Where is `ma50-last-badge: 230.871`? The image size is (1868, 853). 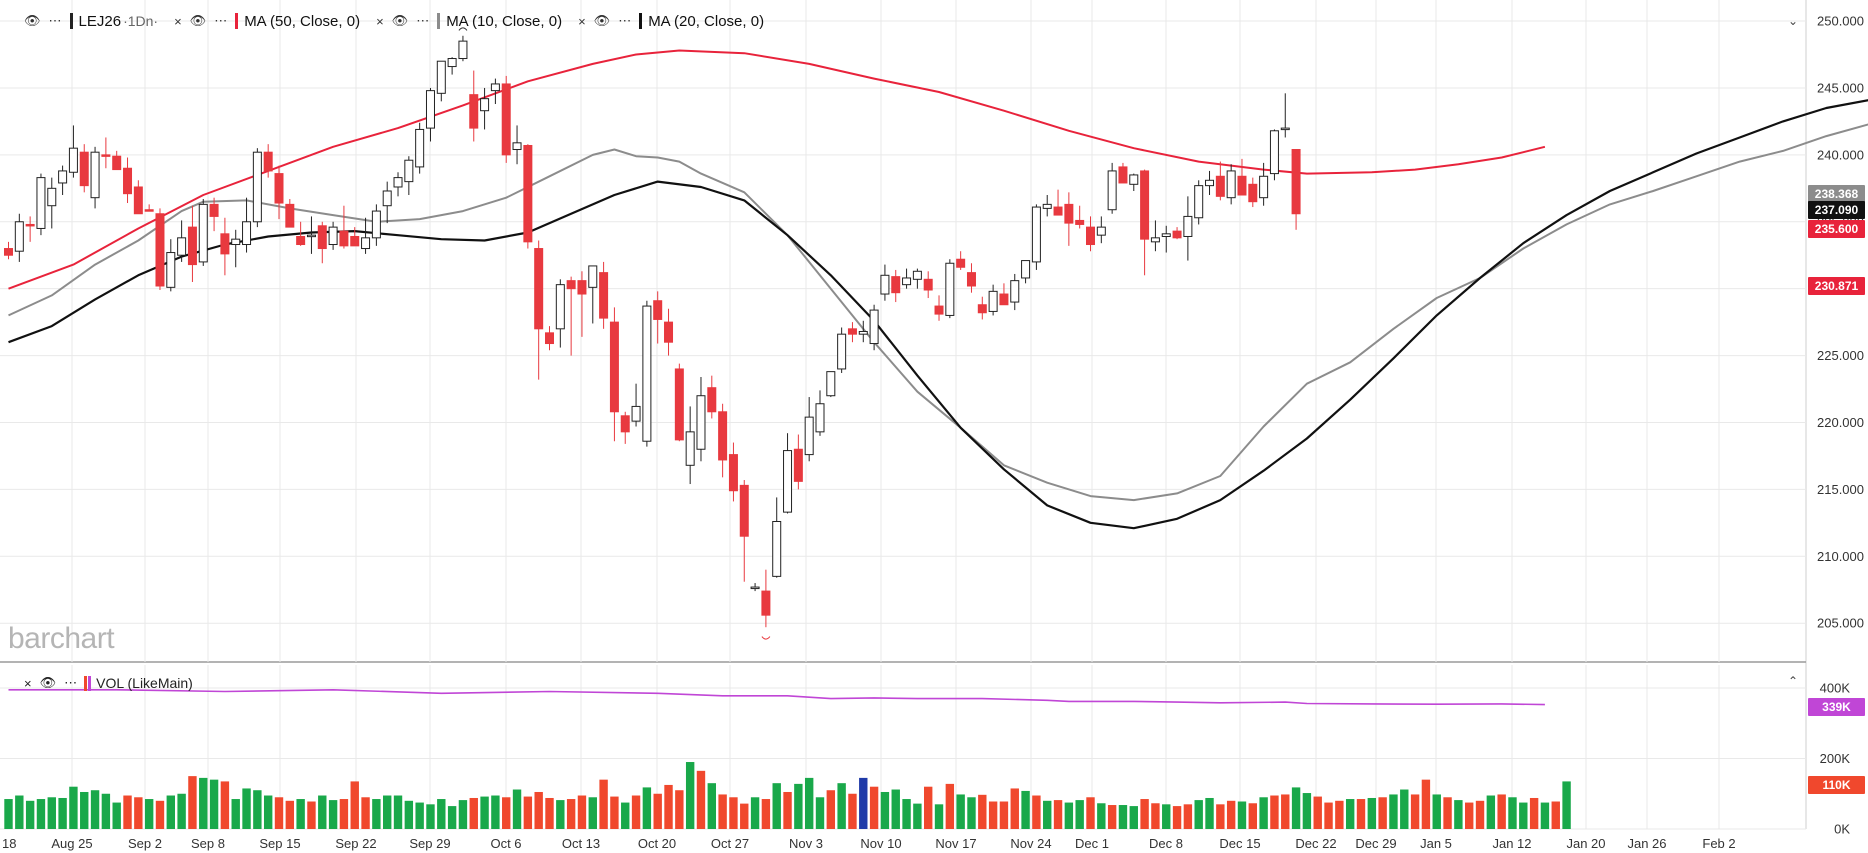
ma50-last-badge: 230.871 is located at coordinates (1836, 286).